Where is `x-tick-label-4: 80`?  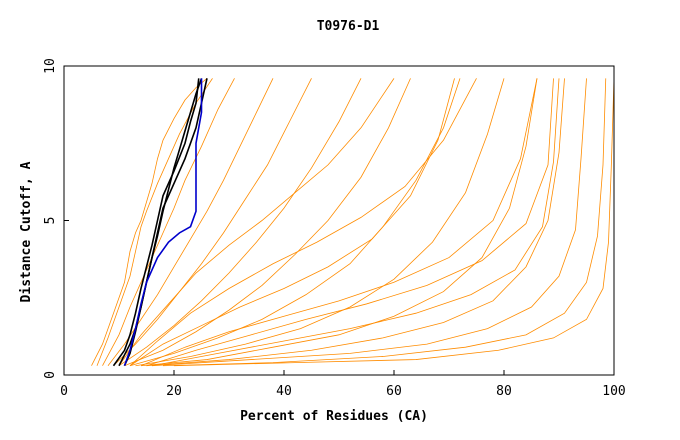
x-tick-label-4: 80 is located at coordinates (504, 391).